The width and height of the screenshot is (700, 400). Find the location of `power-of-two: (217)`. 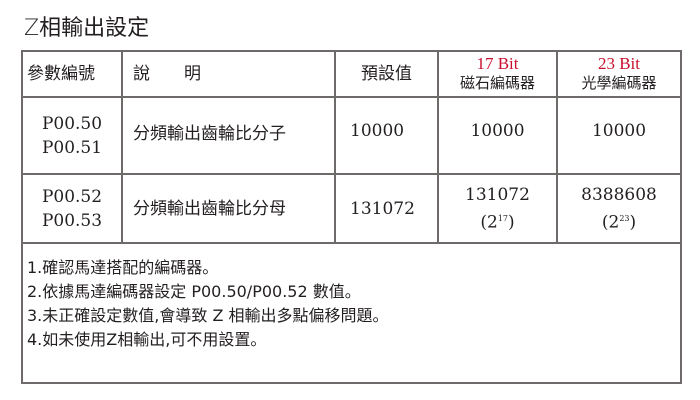

power-of-two: (217) is located at coordinates (497, 221).